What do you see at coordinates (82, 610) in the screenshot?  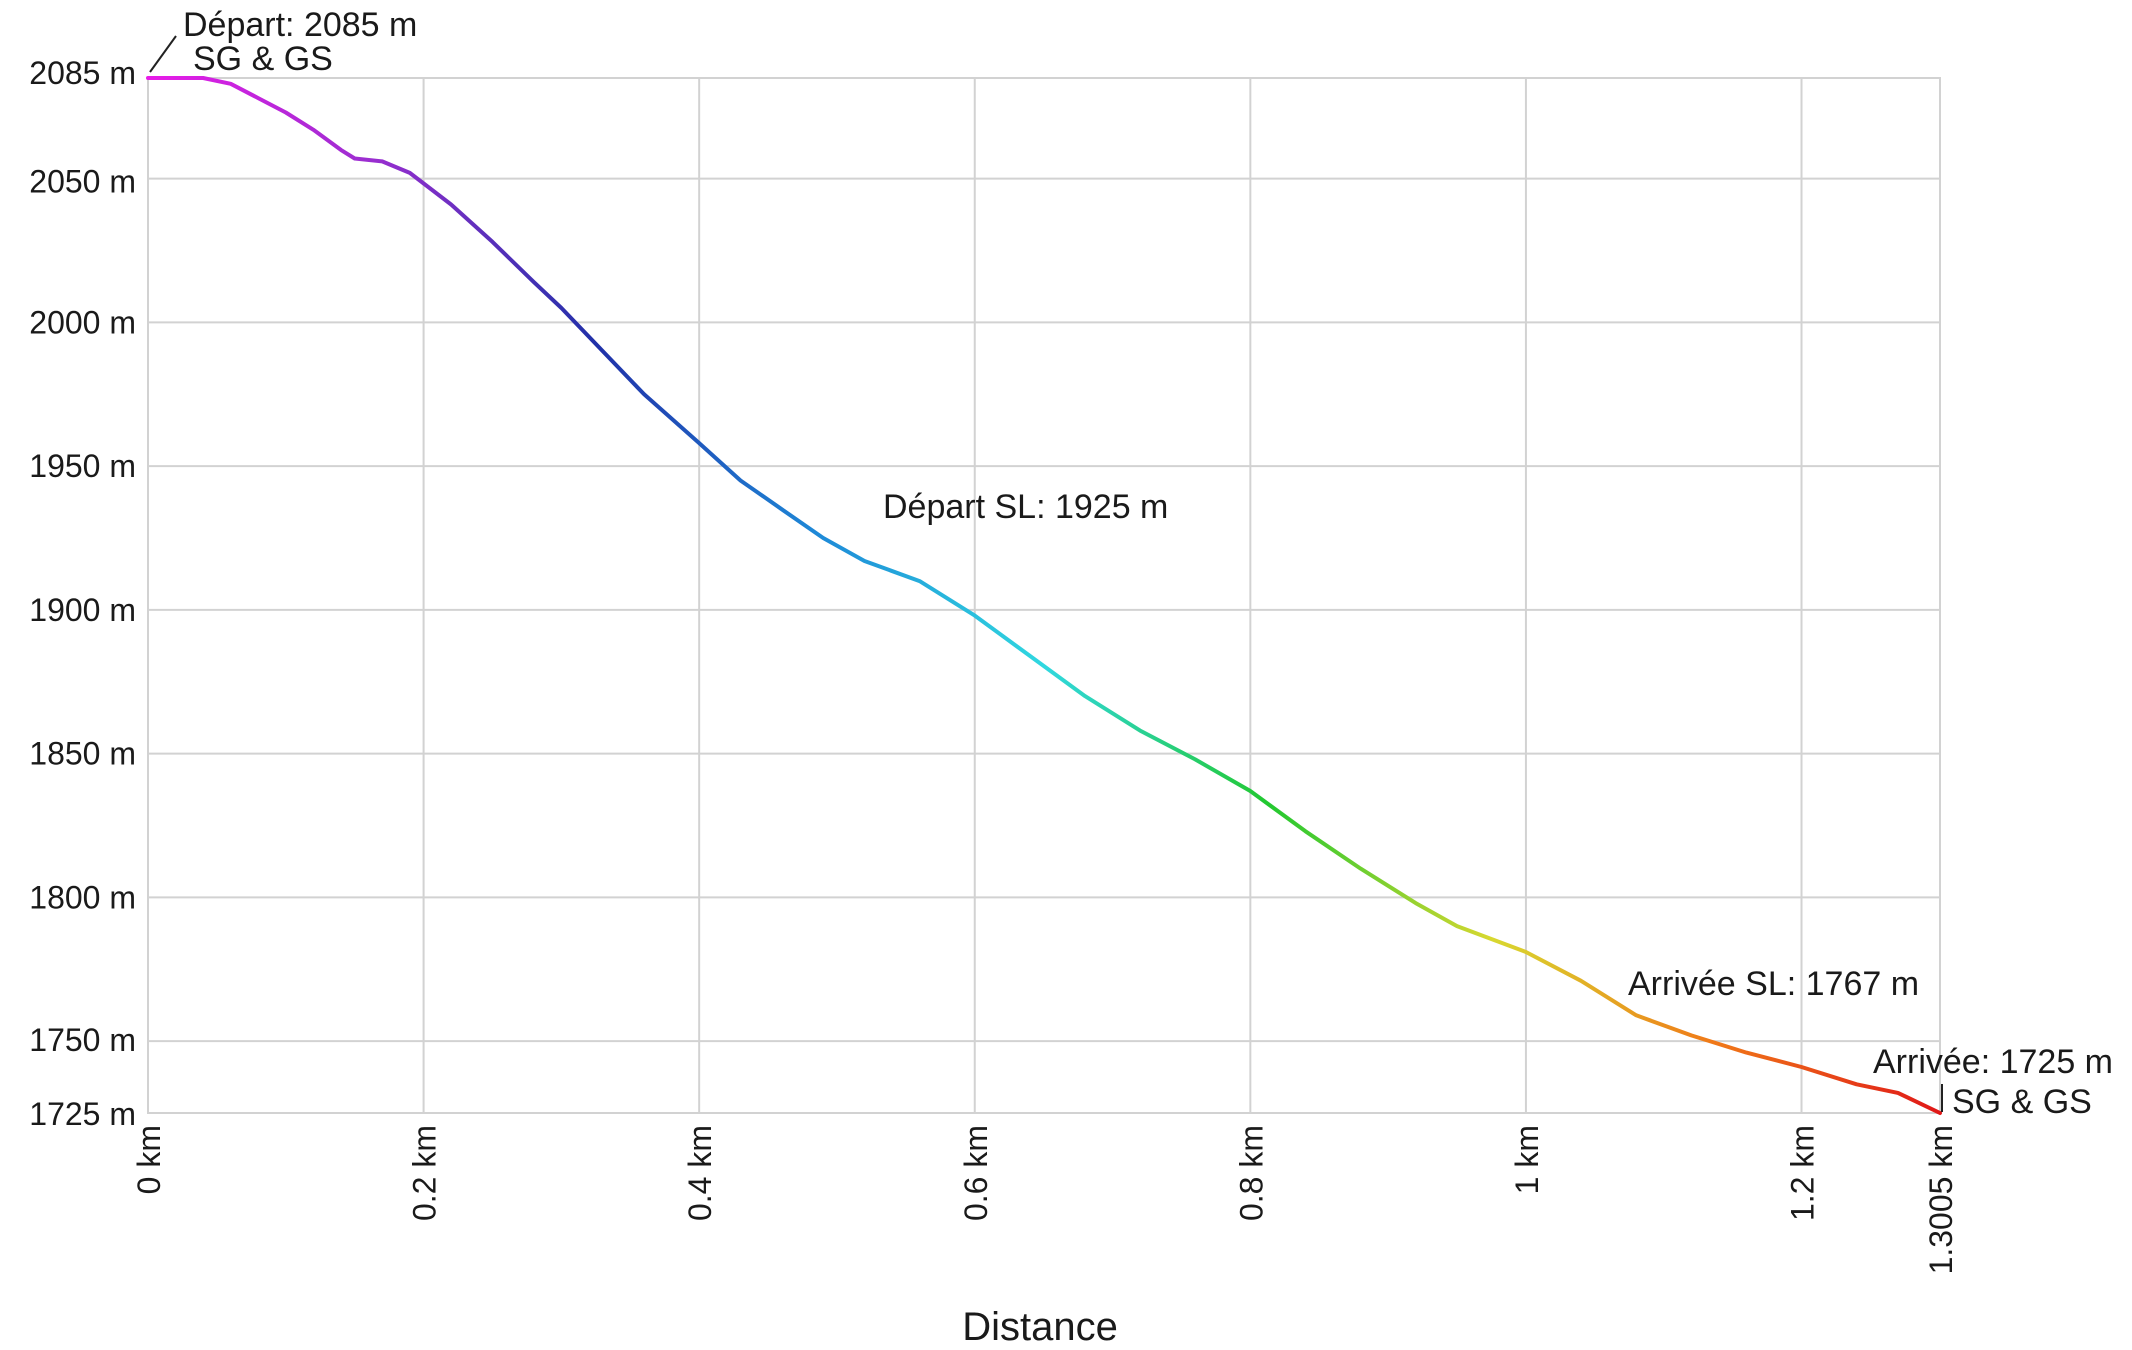 I see `y-tick-label-4: 1900 m` at bounding box center [82, 610].